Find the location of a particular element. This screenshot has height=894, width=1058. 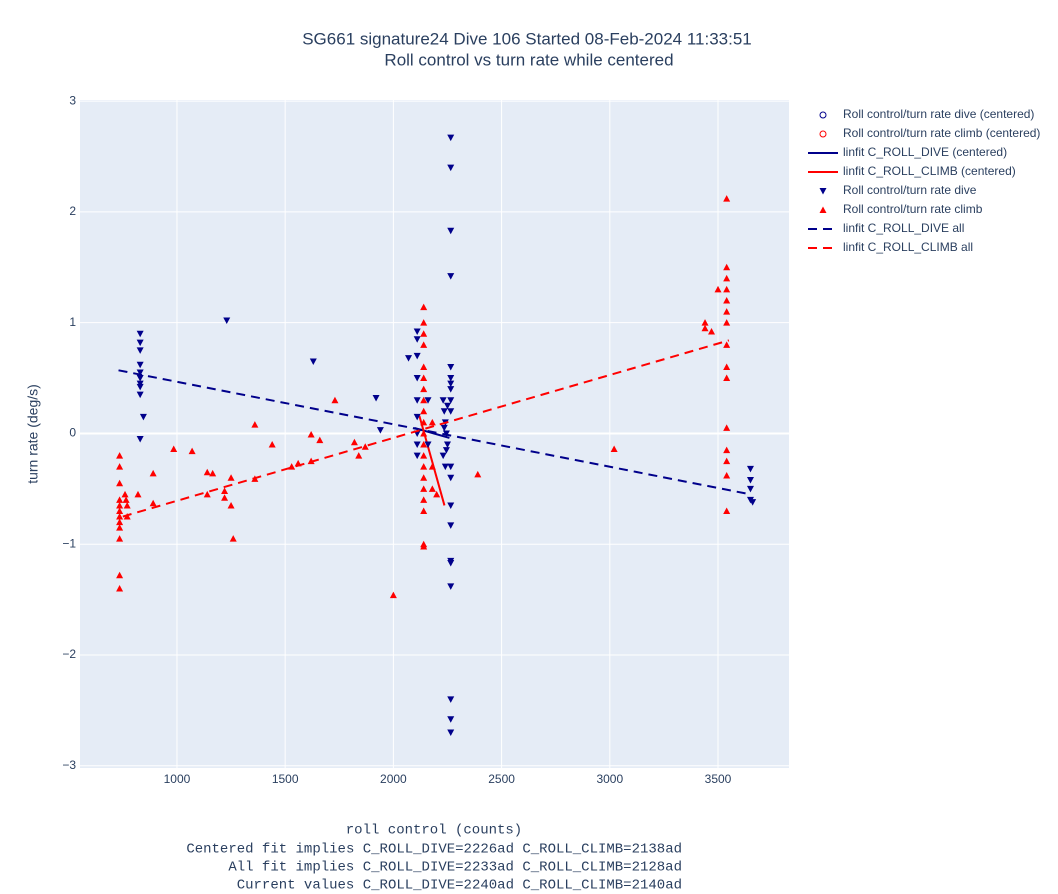

x-tick-label: 1500 is located at coordinates (285, 779).